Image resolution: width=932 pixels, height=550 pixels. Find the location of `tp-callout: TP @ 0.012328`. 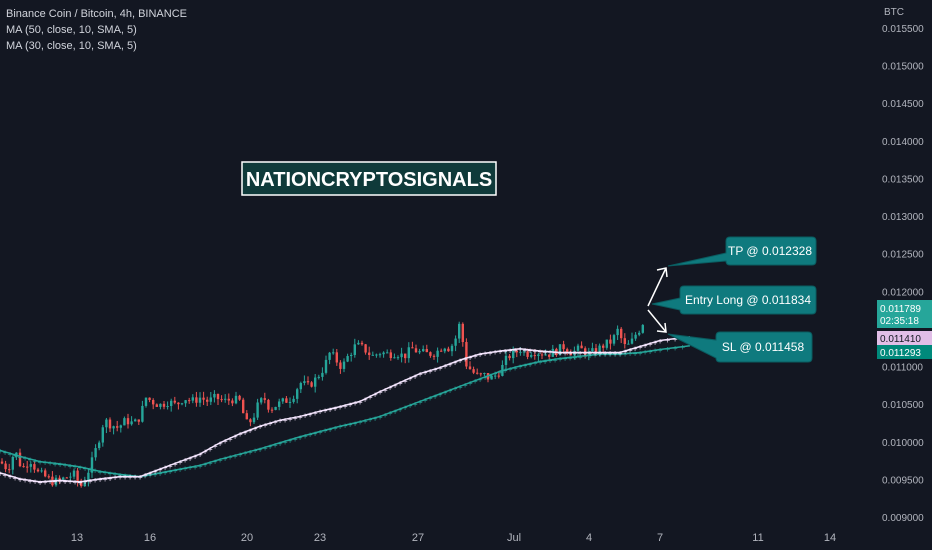

tp-callout: TP @ 0.012328 is located at coordinates (742, 251).